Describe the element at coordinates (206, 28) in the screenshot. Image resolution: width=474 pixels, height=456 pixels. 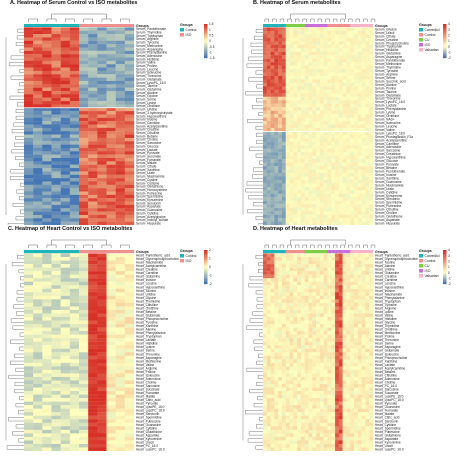
I see `color-scale-step` at that location.